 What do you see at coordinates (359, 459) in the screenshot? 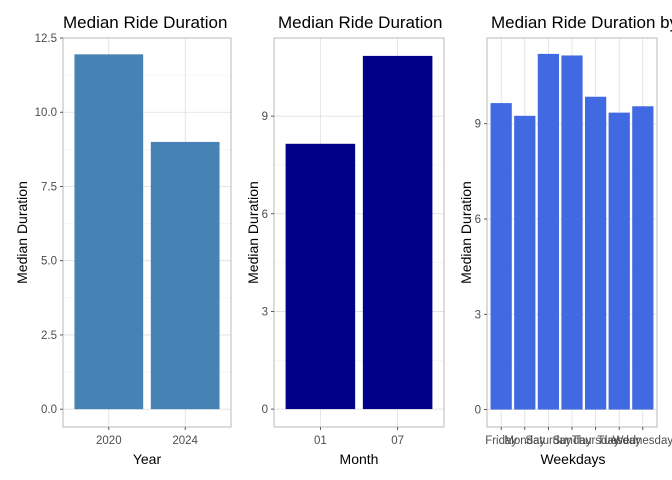
I see `x-axis-title: Month` at bounding box center [359, 459].